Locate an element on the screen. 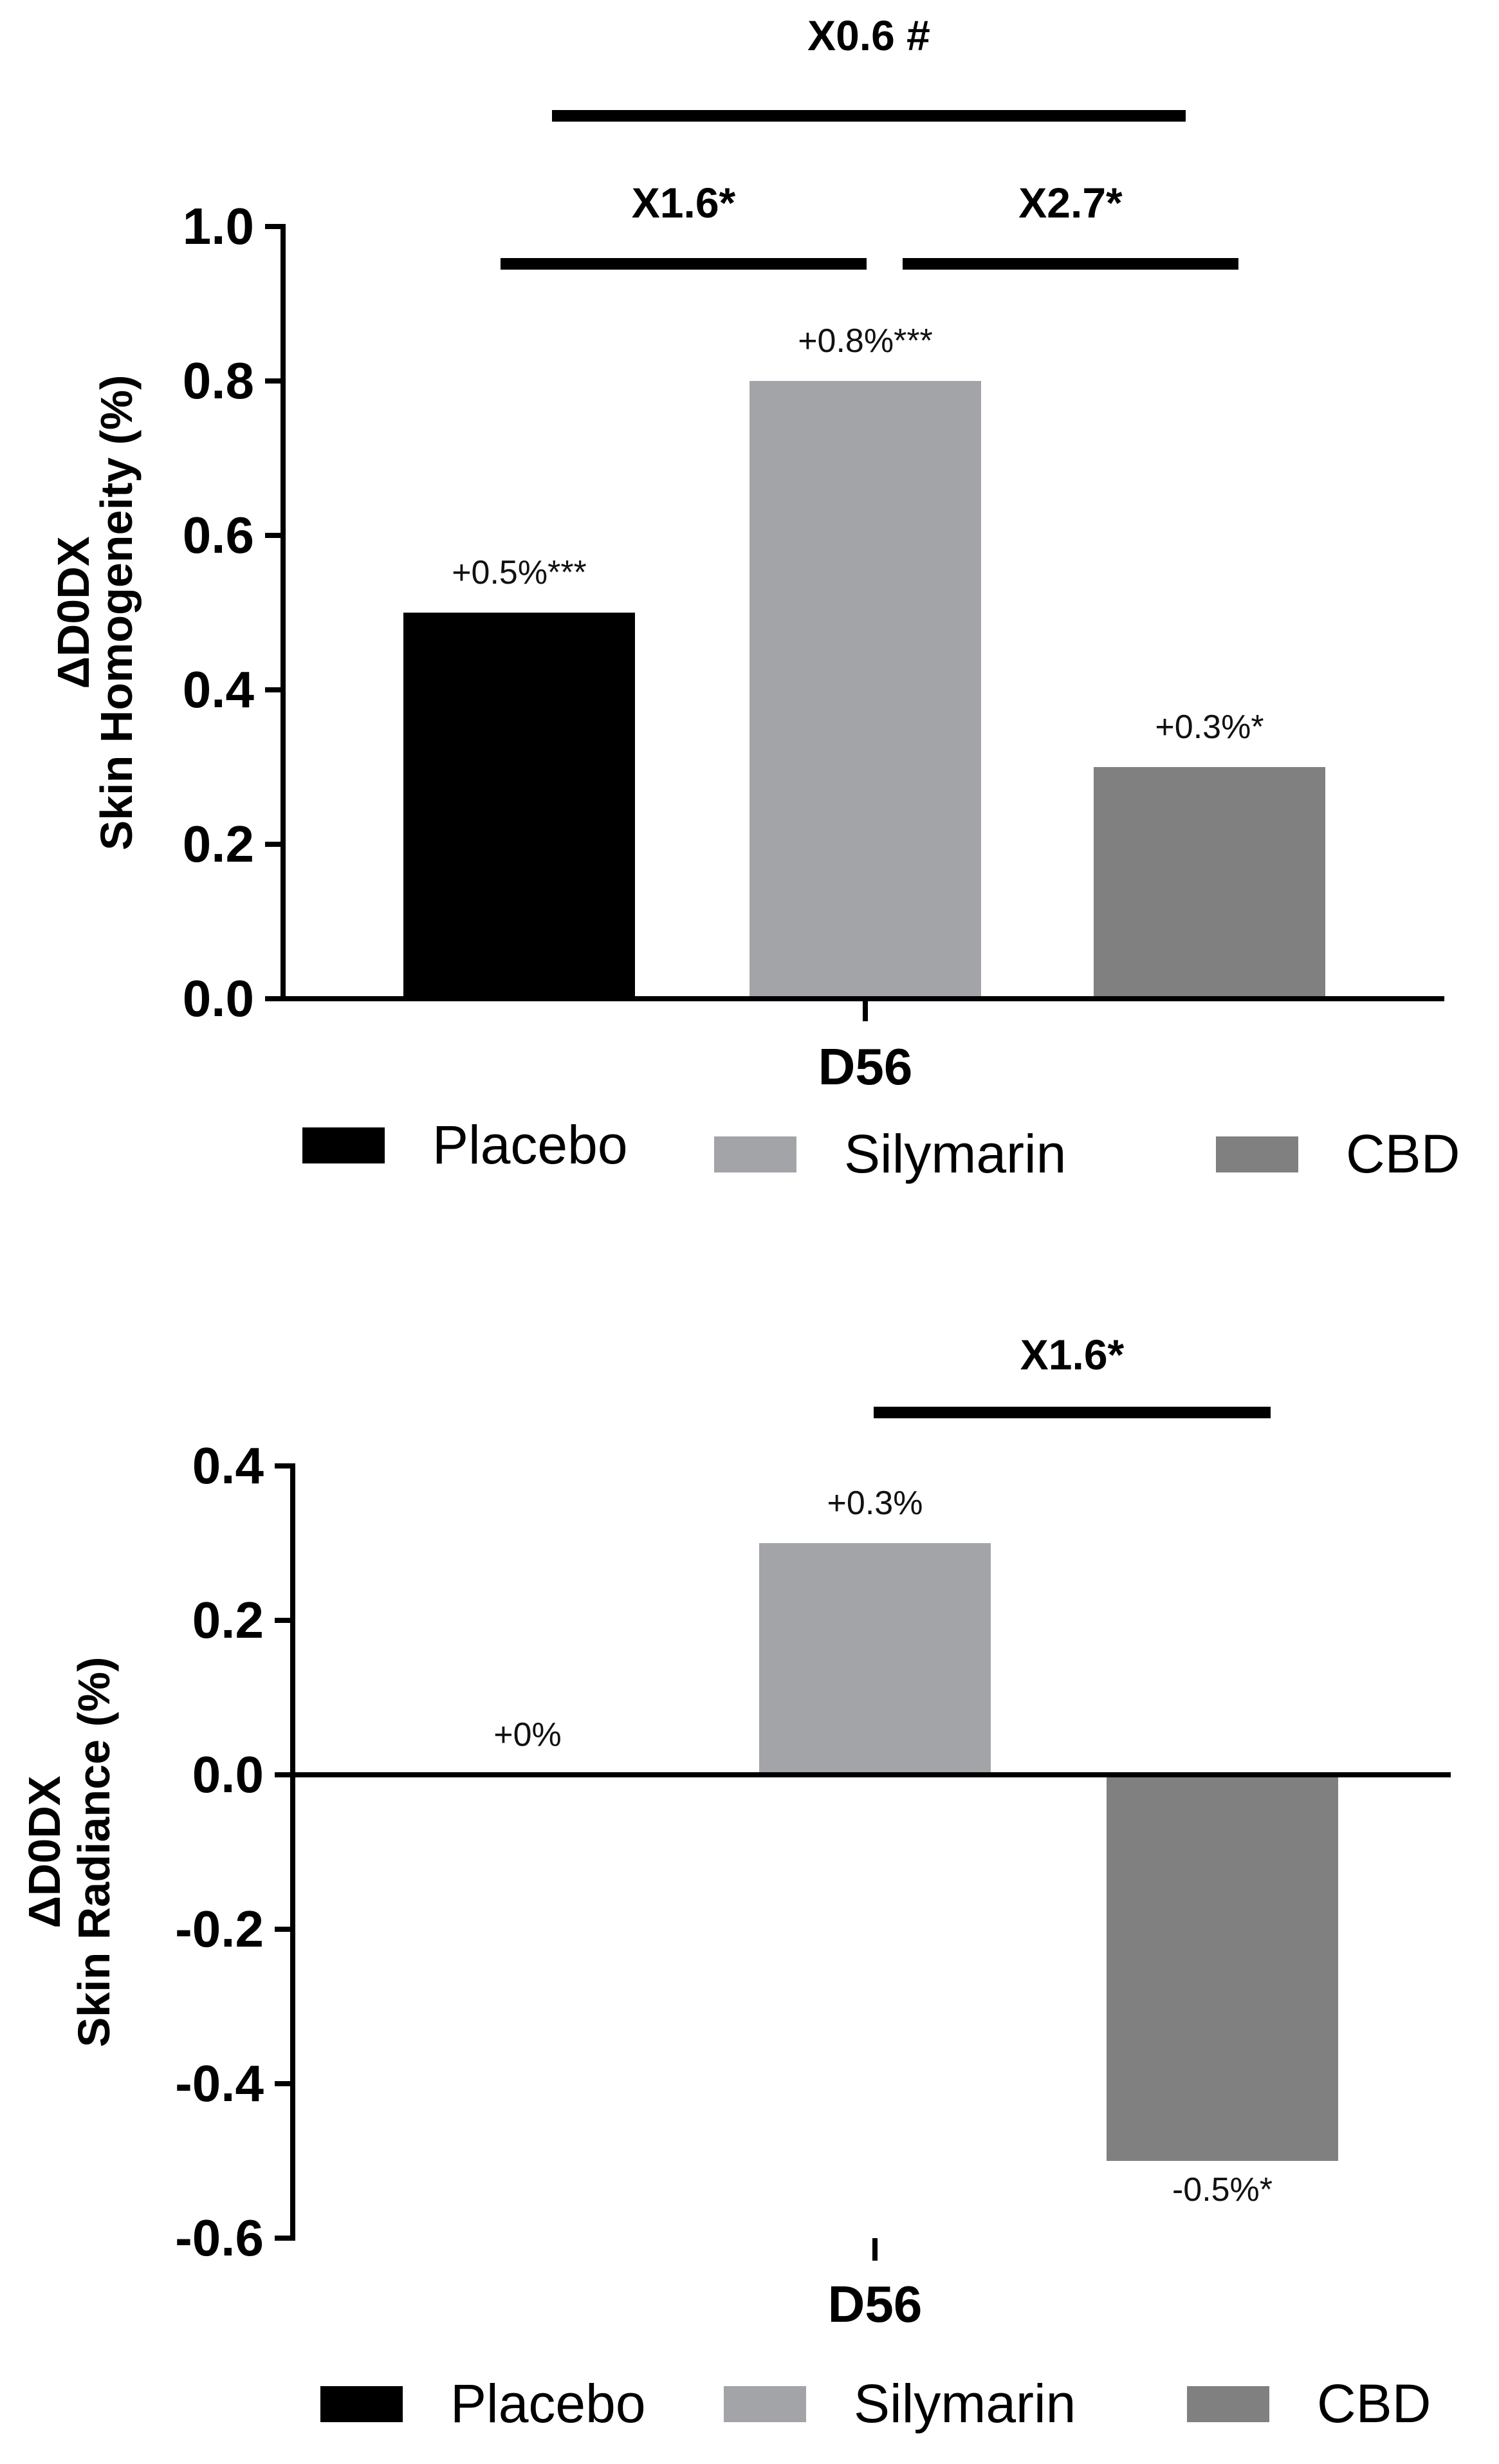 Image resolution: width=1499 pixels, height=2464 pixels. y-tick-label: 0.8 is located at coordinates (218, 380).